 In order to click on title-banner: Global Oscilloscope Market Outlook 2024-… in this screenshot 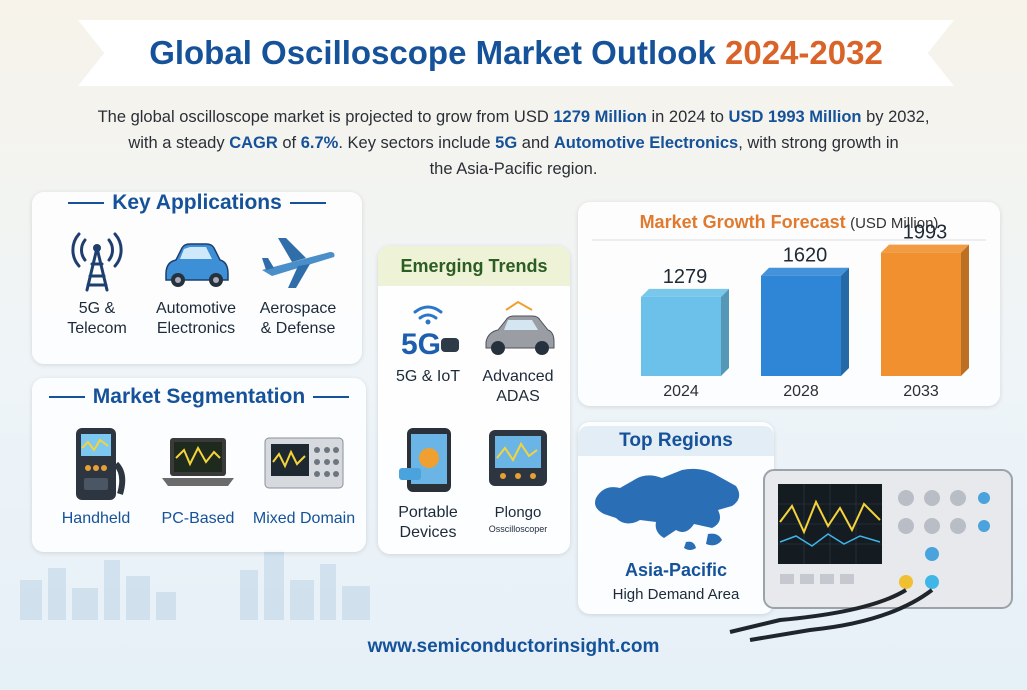, I will do `click(516, 53)`.